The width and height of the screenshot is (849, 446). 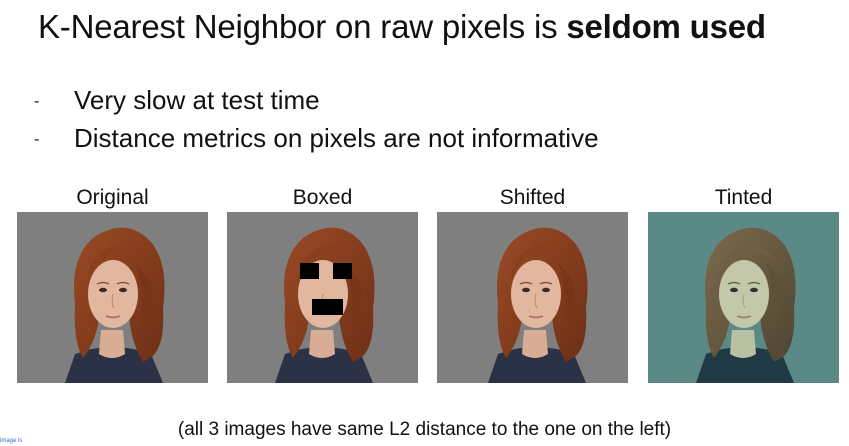 I want to click on image-panel-tinted: Tinted, so click(x=743, y=283).